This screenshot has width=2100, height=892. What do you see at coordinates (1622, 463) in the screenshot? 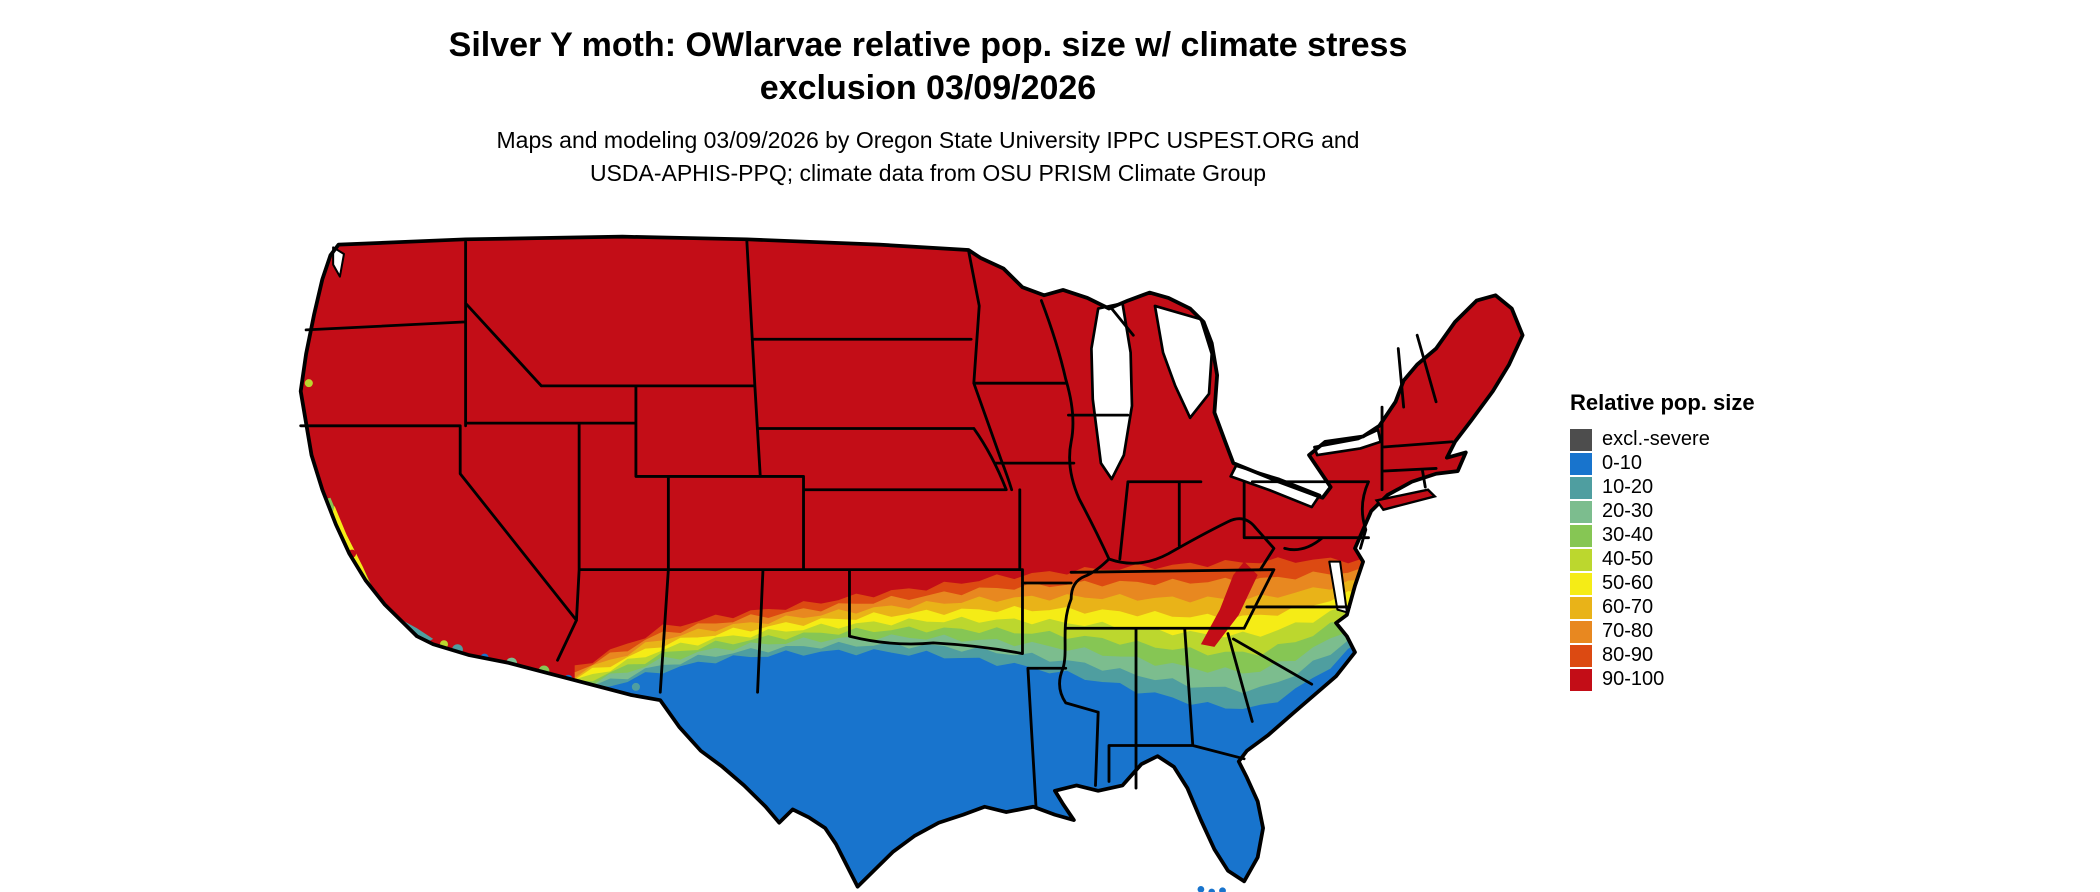
I see `legend-item-label: 0-10` at bounding box center [1622, 463].